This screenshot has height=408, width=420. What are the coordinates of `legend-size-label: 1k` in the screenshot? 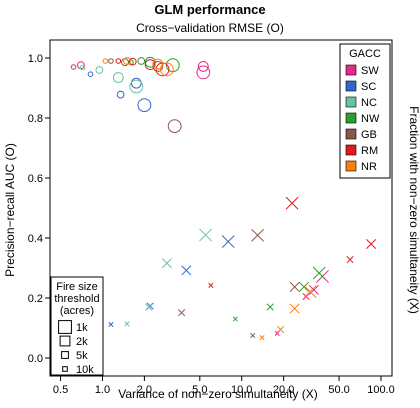 It's located at (82, 328).